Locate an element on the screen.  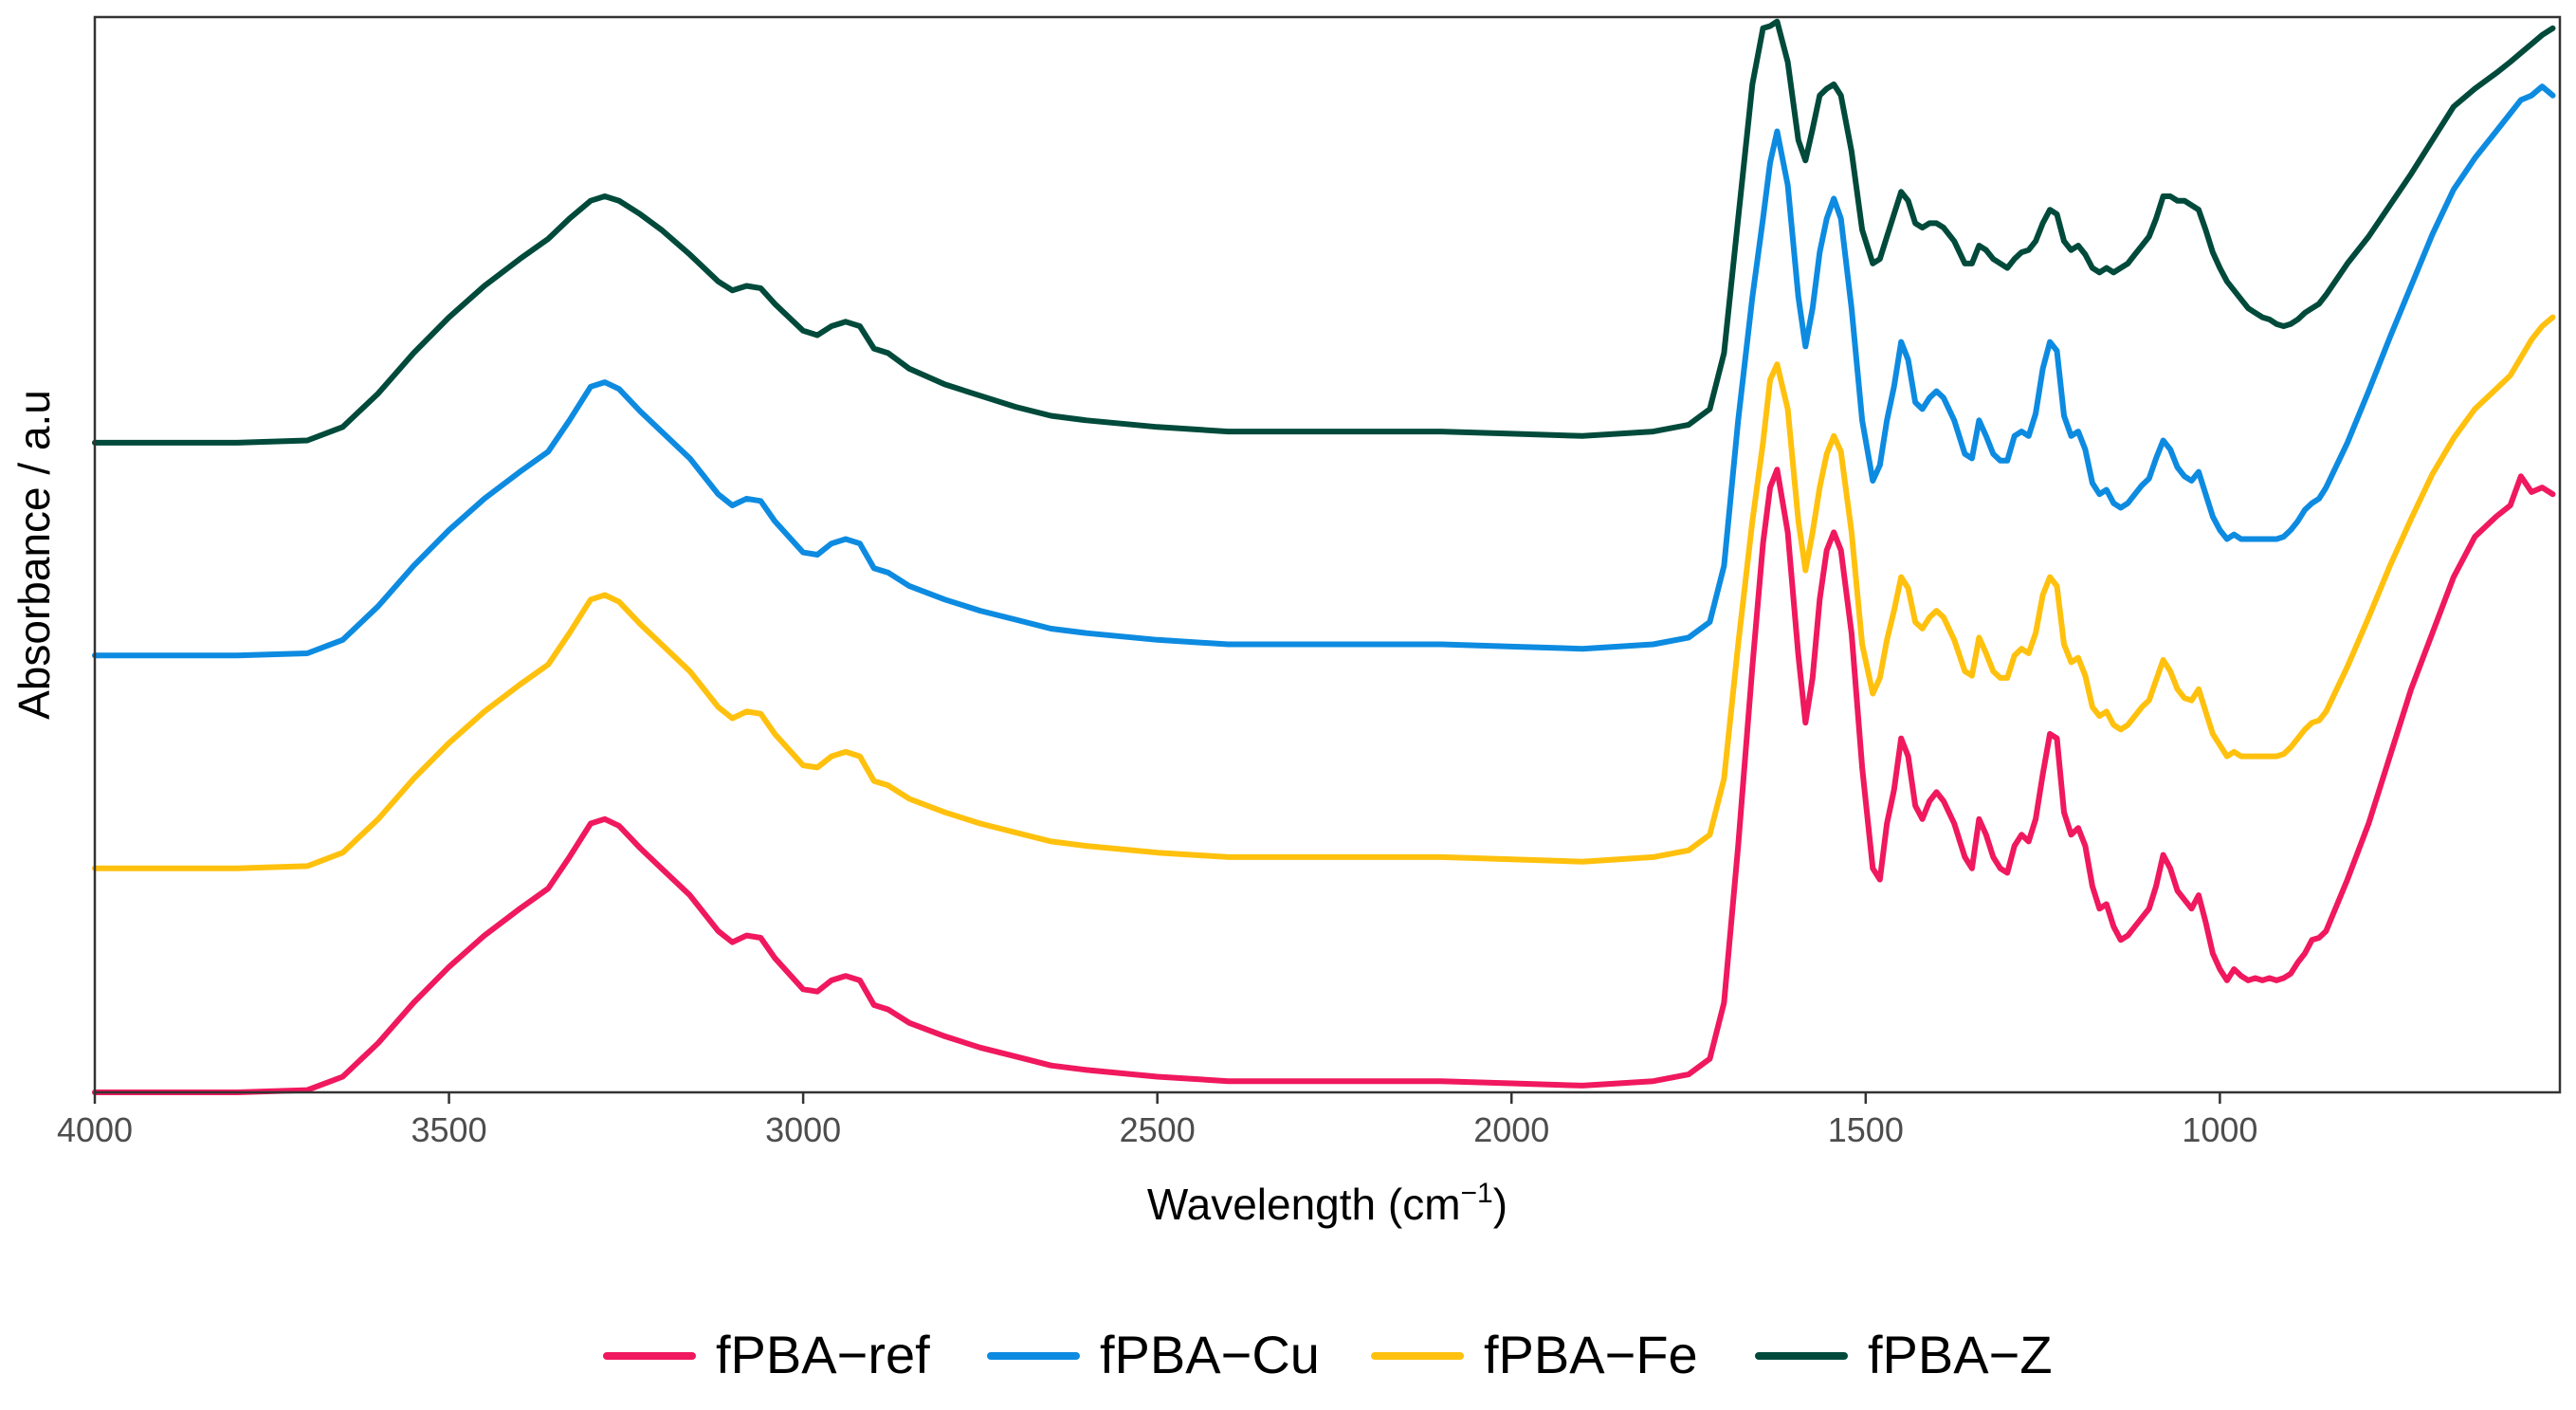
x-tick-label: 2500 is located at coordinates (1158, 1129).